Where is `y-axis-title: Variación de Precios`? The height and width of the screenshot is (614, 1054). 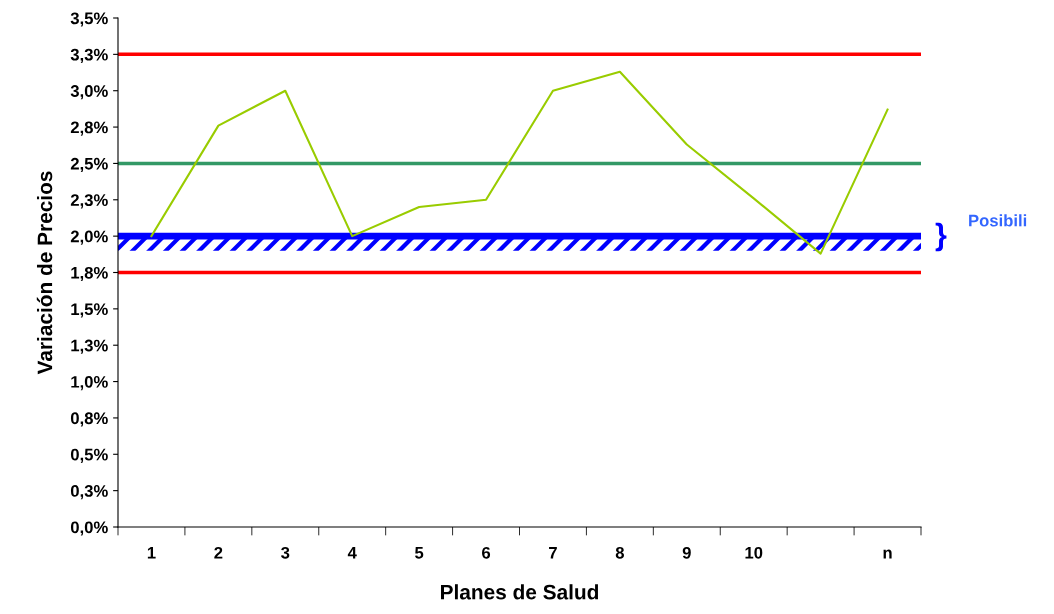
y-axis-title: Variación de Precios is located at coordinates (44, 273).